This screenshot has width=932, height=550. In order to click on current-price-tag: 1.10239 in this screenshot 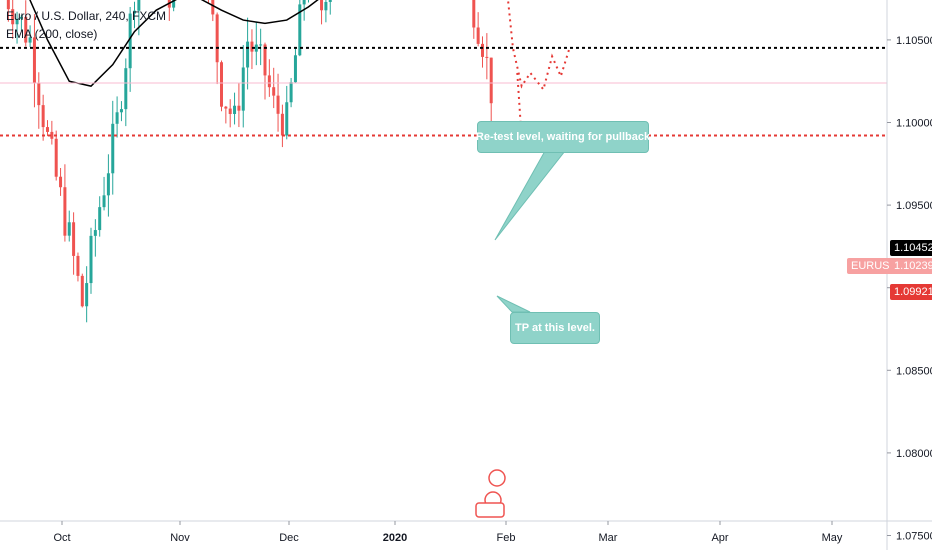, I will do `click(911, 266)`.